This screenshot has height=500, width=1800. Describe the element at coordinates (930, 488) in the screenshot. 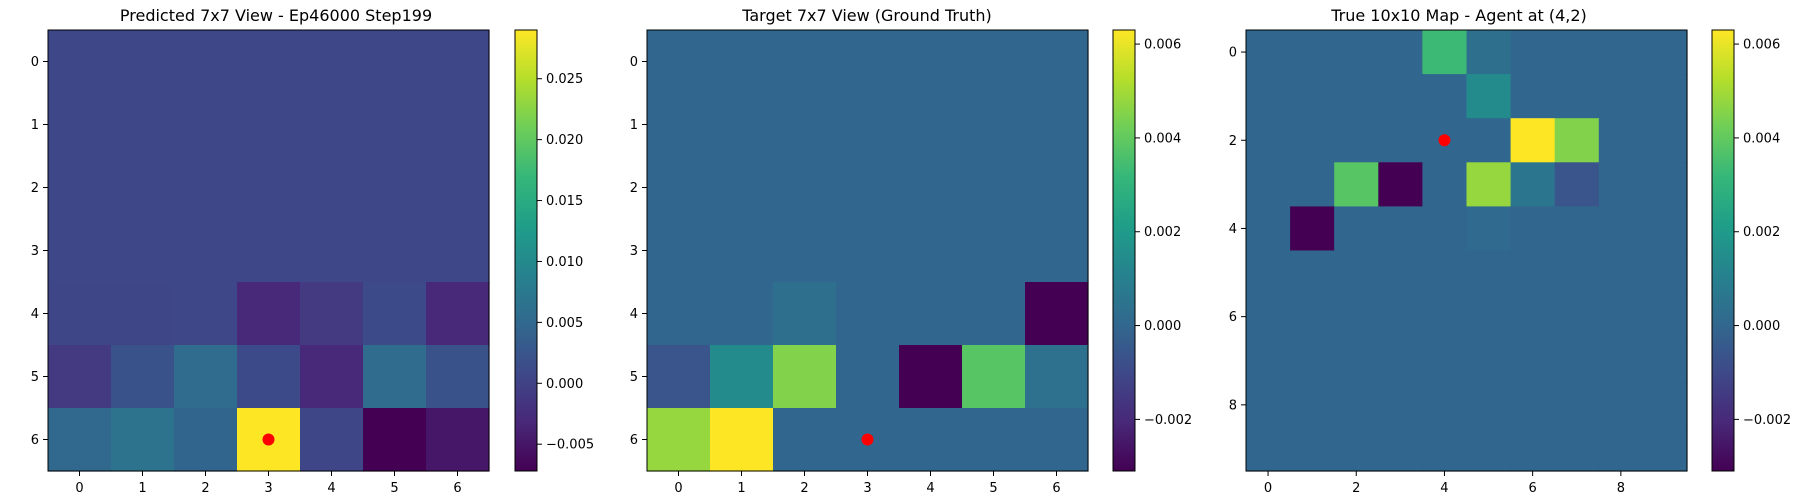

I see `x-tick-label: 4` at that location.